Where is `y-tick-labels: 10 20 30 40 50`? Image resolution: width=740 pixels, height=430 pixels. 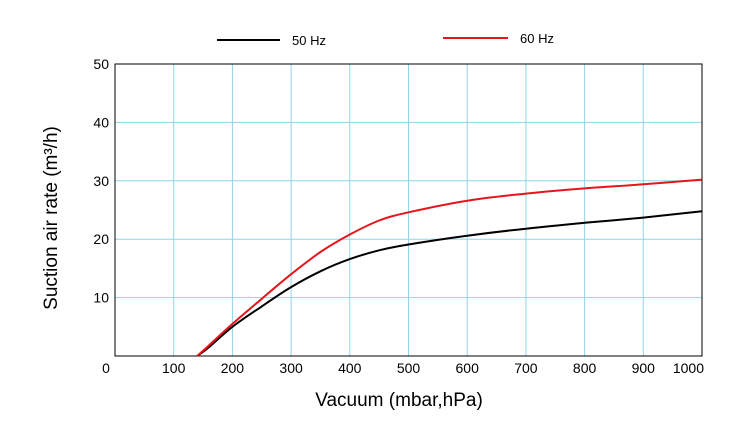
y-tick-labels: 10 20 30 40 50 is located at coordinates (101, 181).